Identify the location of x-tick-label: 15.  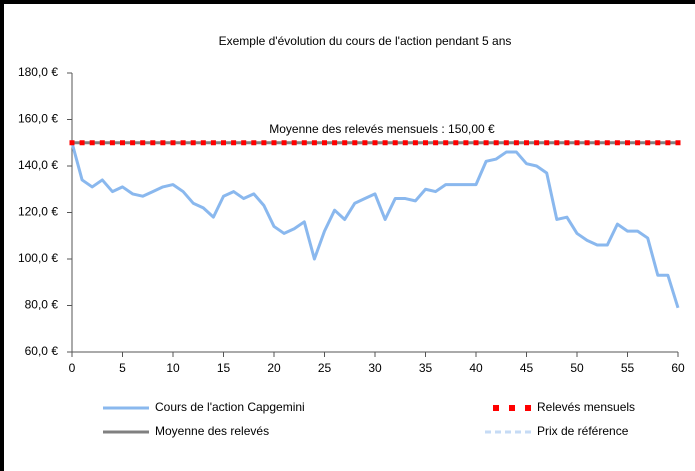
(224, 368).